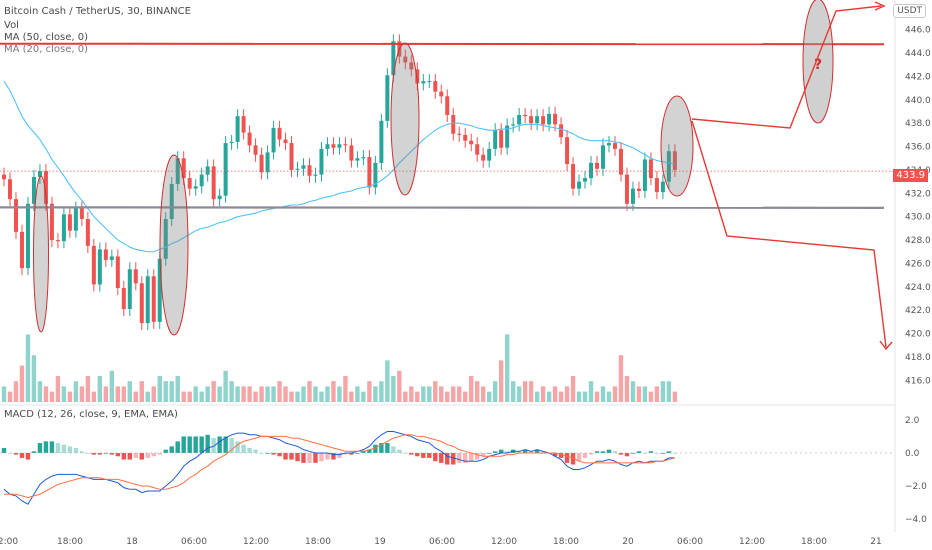 The width and height of the screenshot is (932, 550). I want to click on legend-volume: Vol, so click(11, 25).